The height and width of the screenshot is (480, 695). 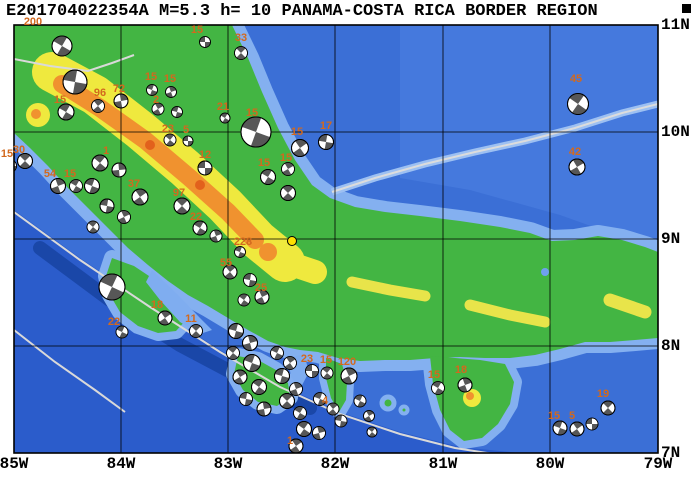 I want to click on border-line, so click(x=74, y=63).